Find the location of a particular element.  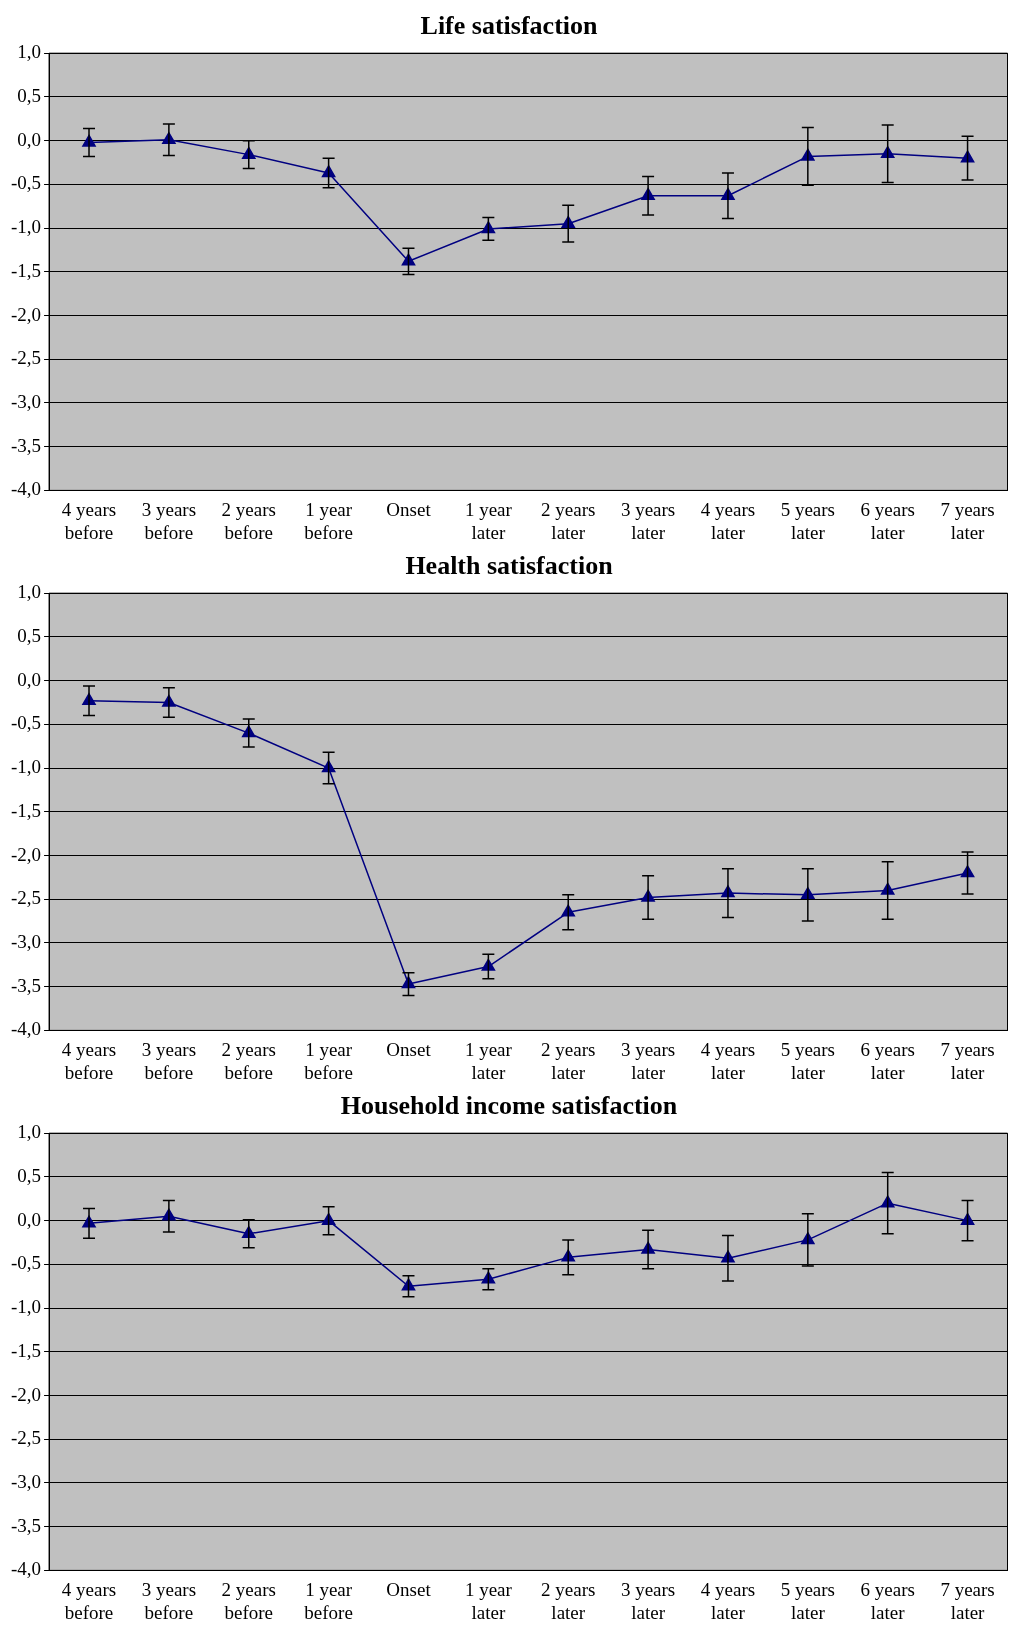

chart-title: Health satisfaction is located at coordinates (509, 566).